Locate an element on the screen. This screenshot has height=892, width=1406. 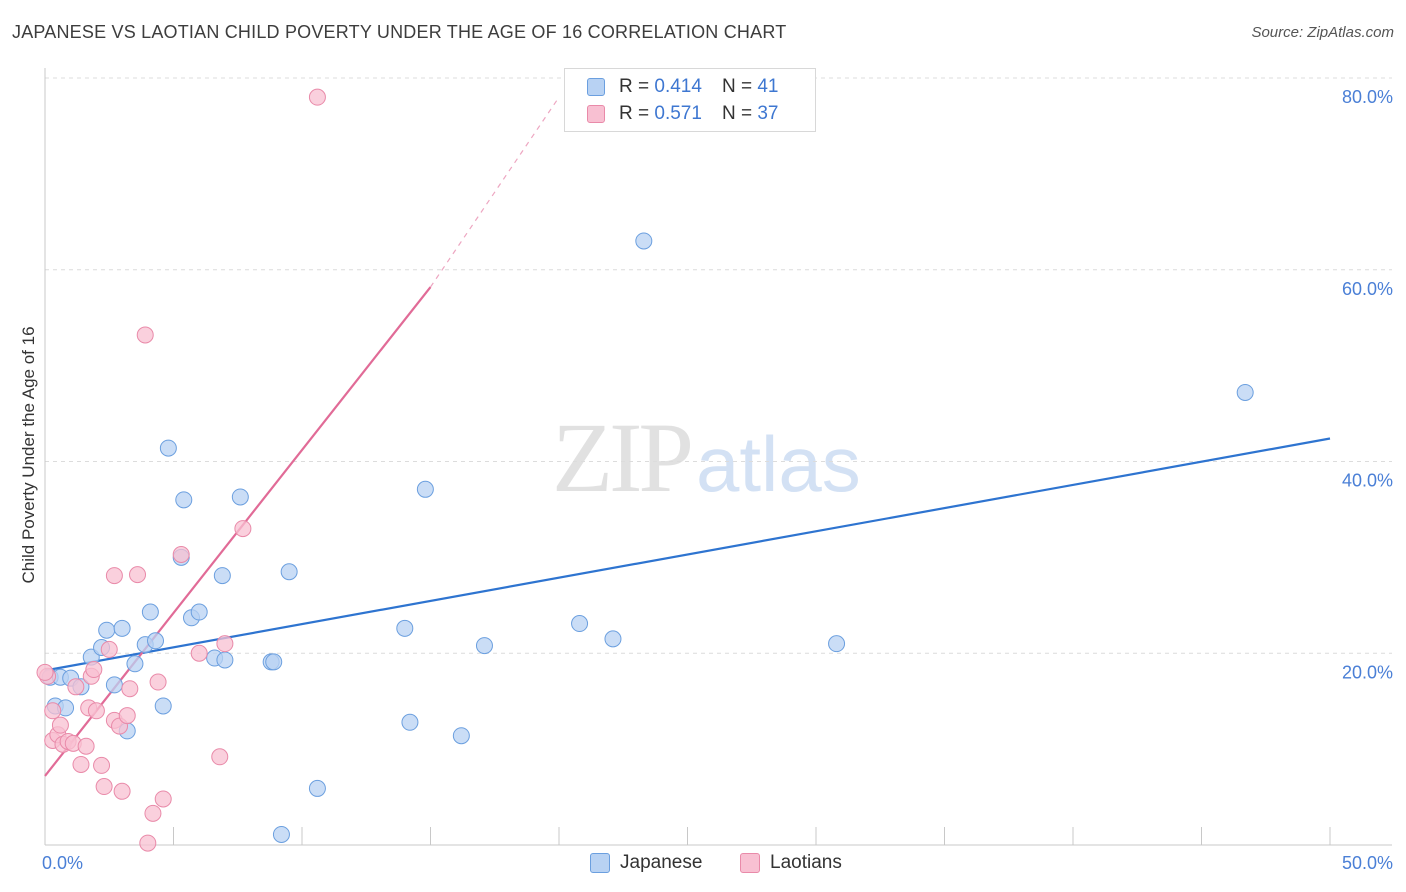
legend-r-label-japanese: R = is located at coordinates (634, 86).